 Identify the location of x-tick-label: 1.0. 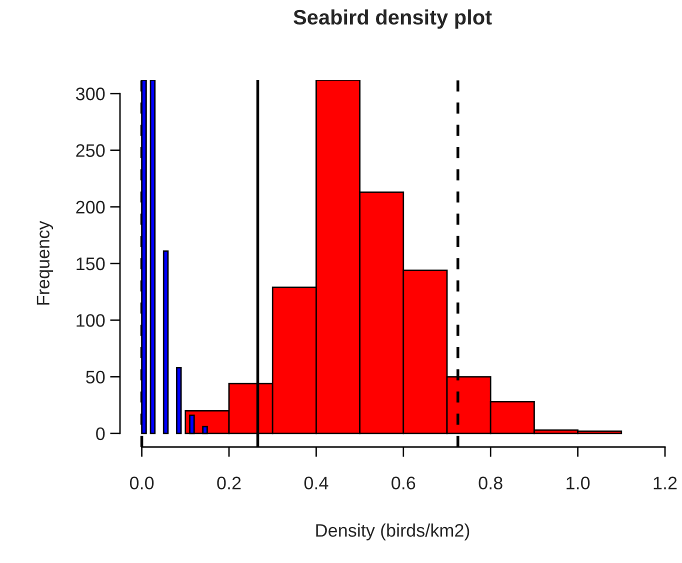
(578, 483).